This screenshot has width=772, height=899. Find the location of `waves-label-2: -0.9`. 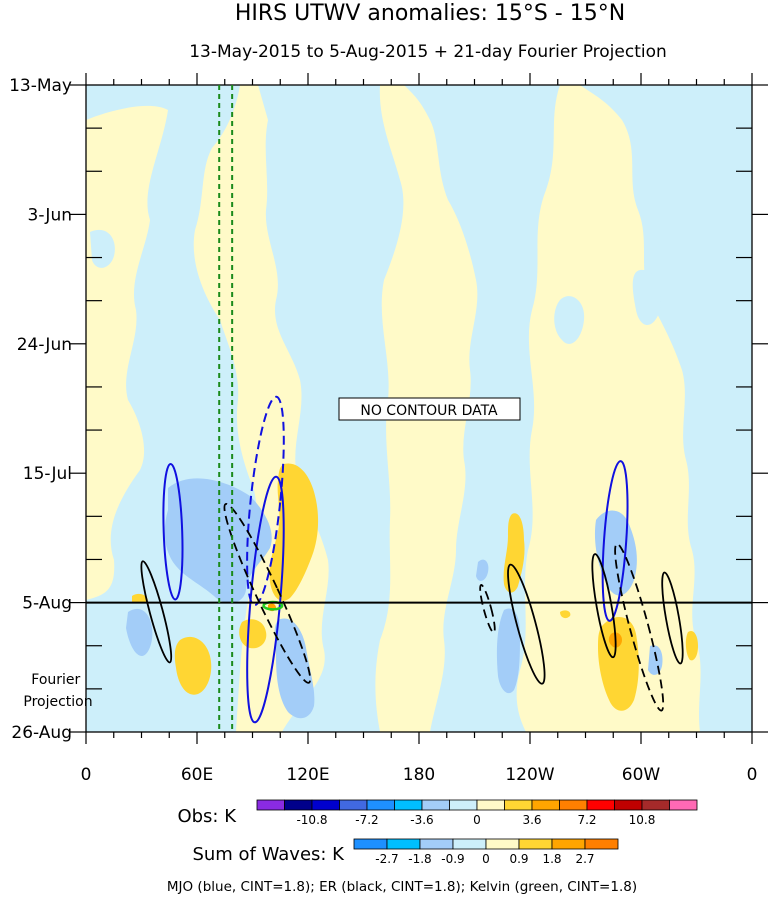

waves-label-2: -0.9 is located at coordinates (452, 859).